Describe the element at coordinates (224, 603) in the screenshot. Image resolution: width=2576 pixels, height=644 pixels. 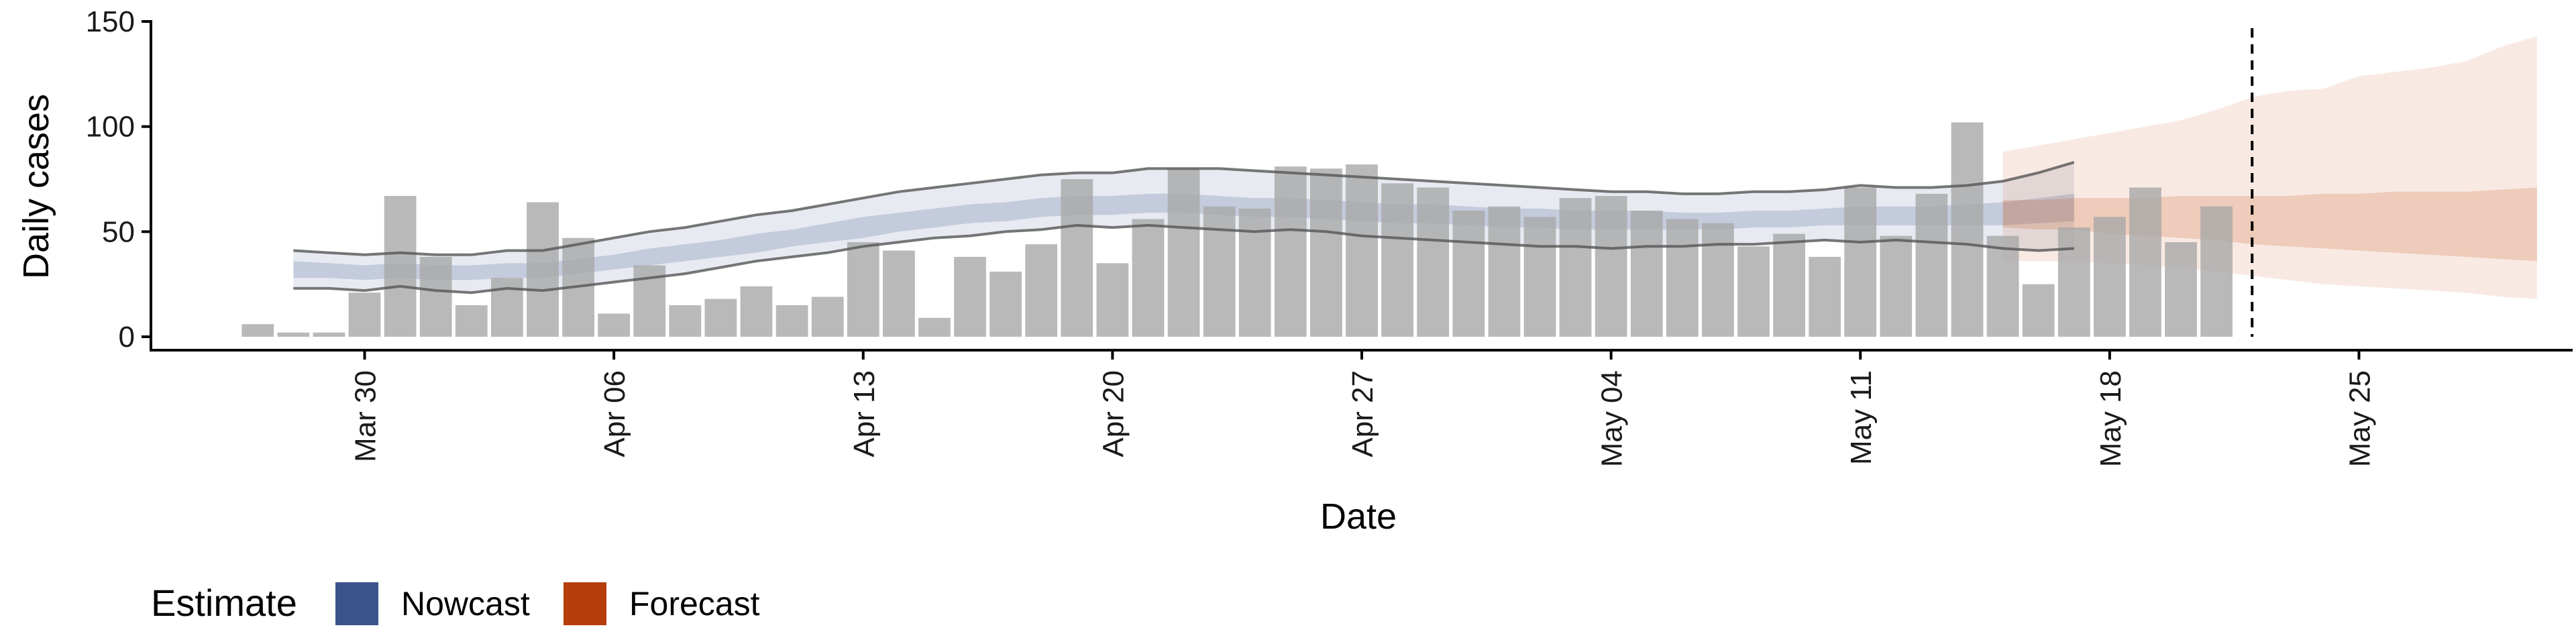
I see `legend-title: Estimate` at that location.